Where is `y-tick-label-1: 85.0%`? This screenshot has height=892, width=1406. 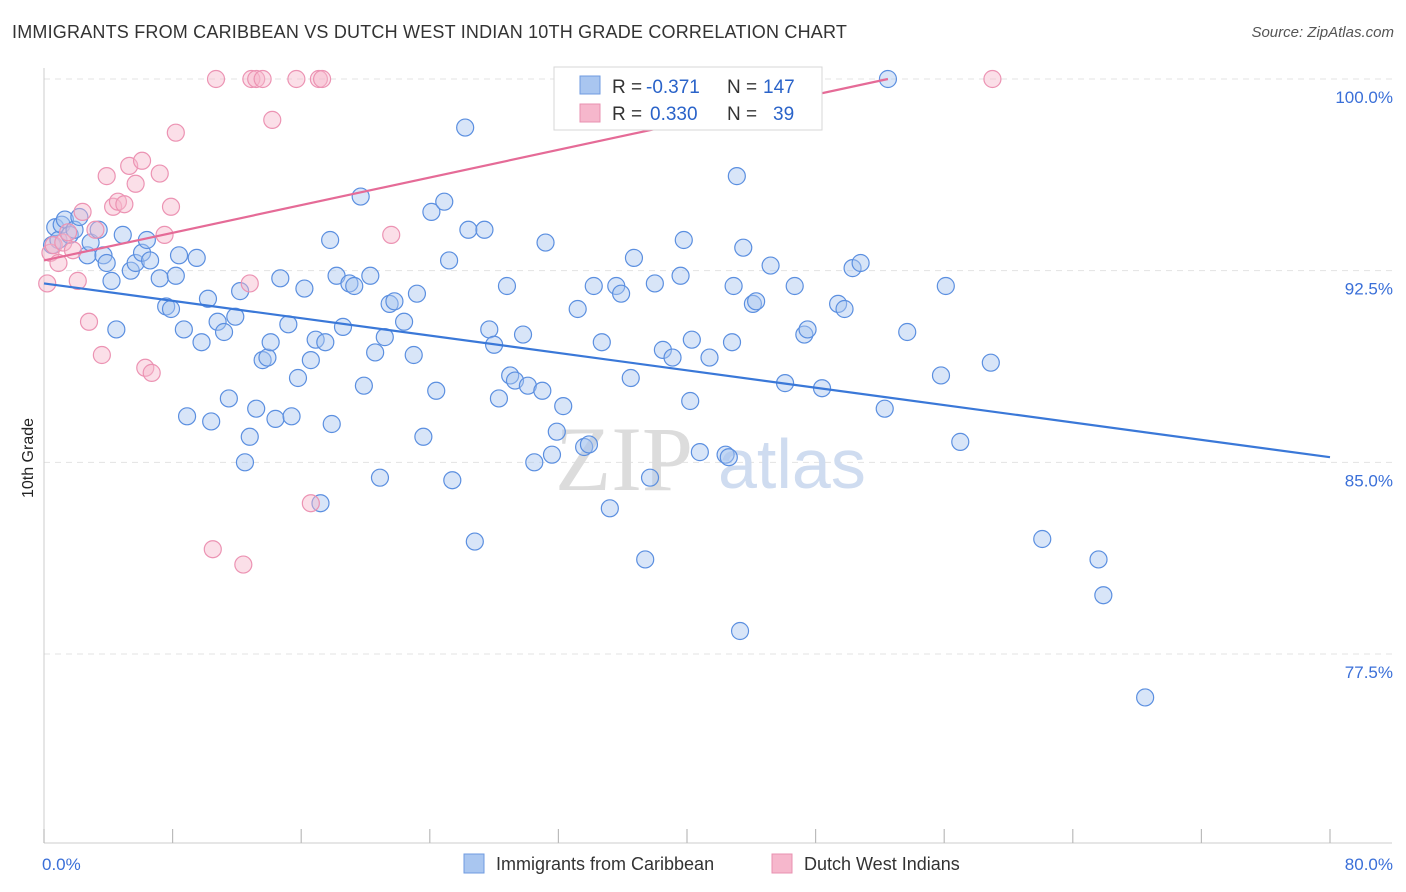
y-tick-label-1: 85.0% is located at coordinates (1369, 480).